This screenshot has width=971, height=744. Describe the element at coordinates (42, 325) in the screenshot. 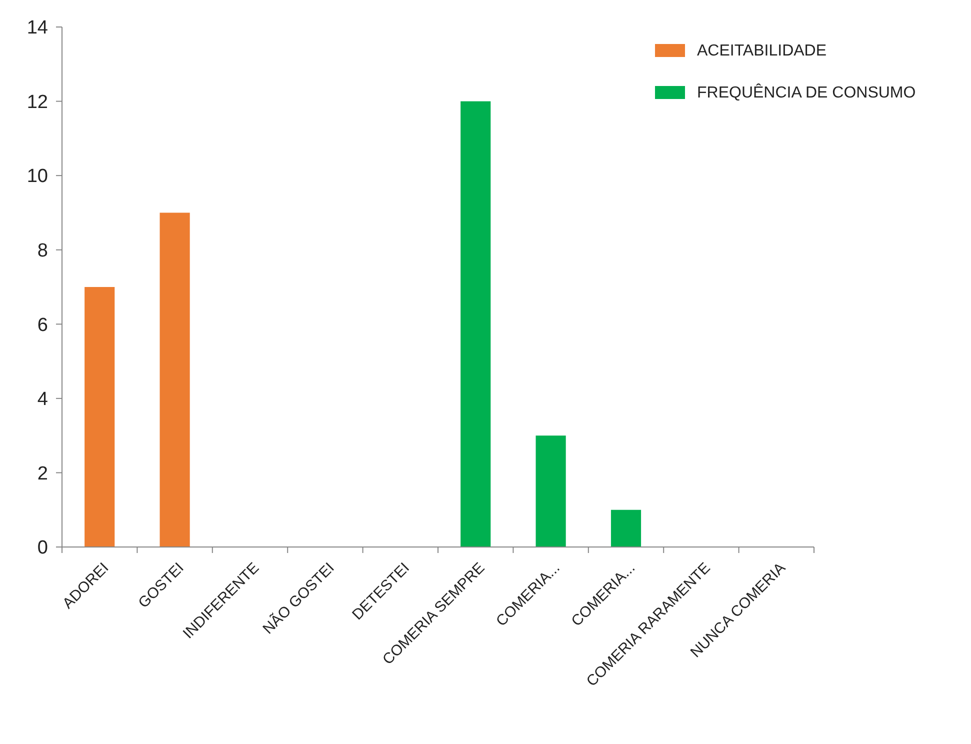

I see `y-tick-label: 6` at that location.